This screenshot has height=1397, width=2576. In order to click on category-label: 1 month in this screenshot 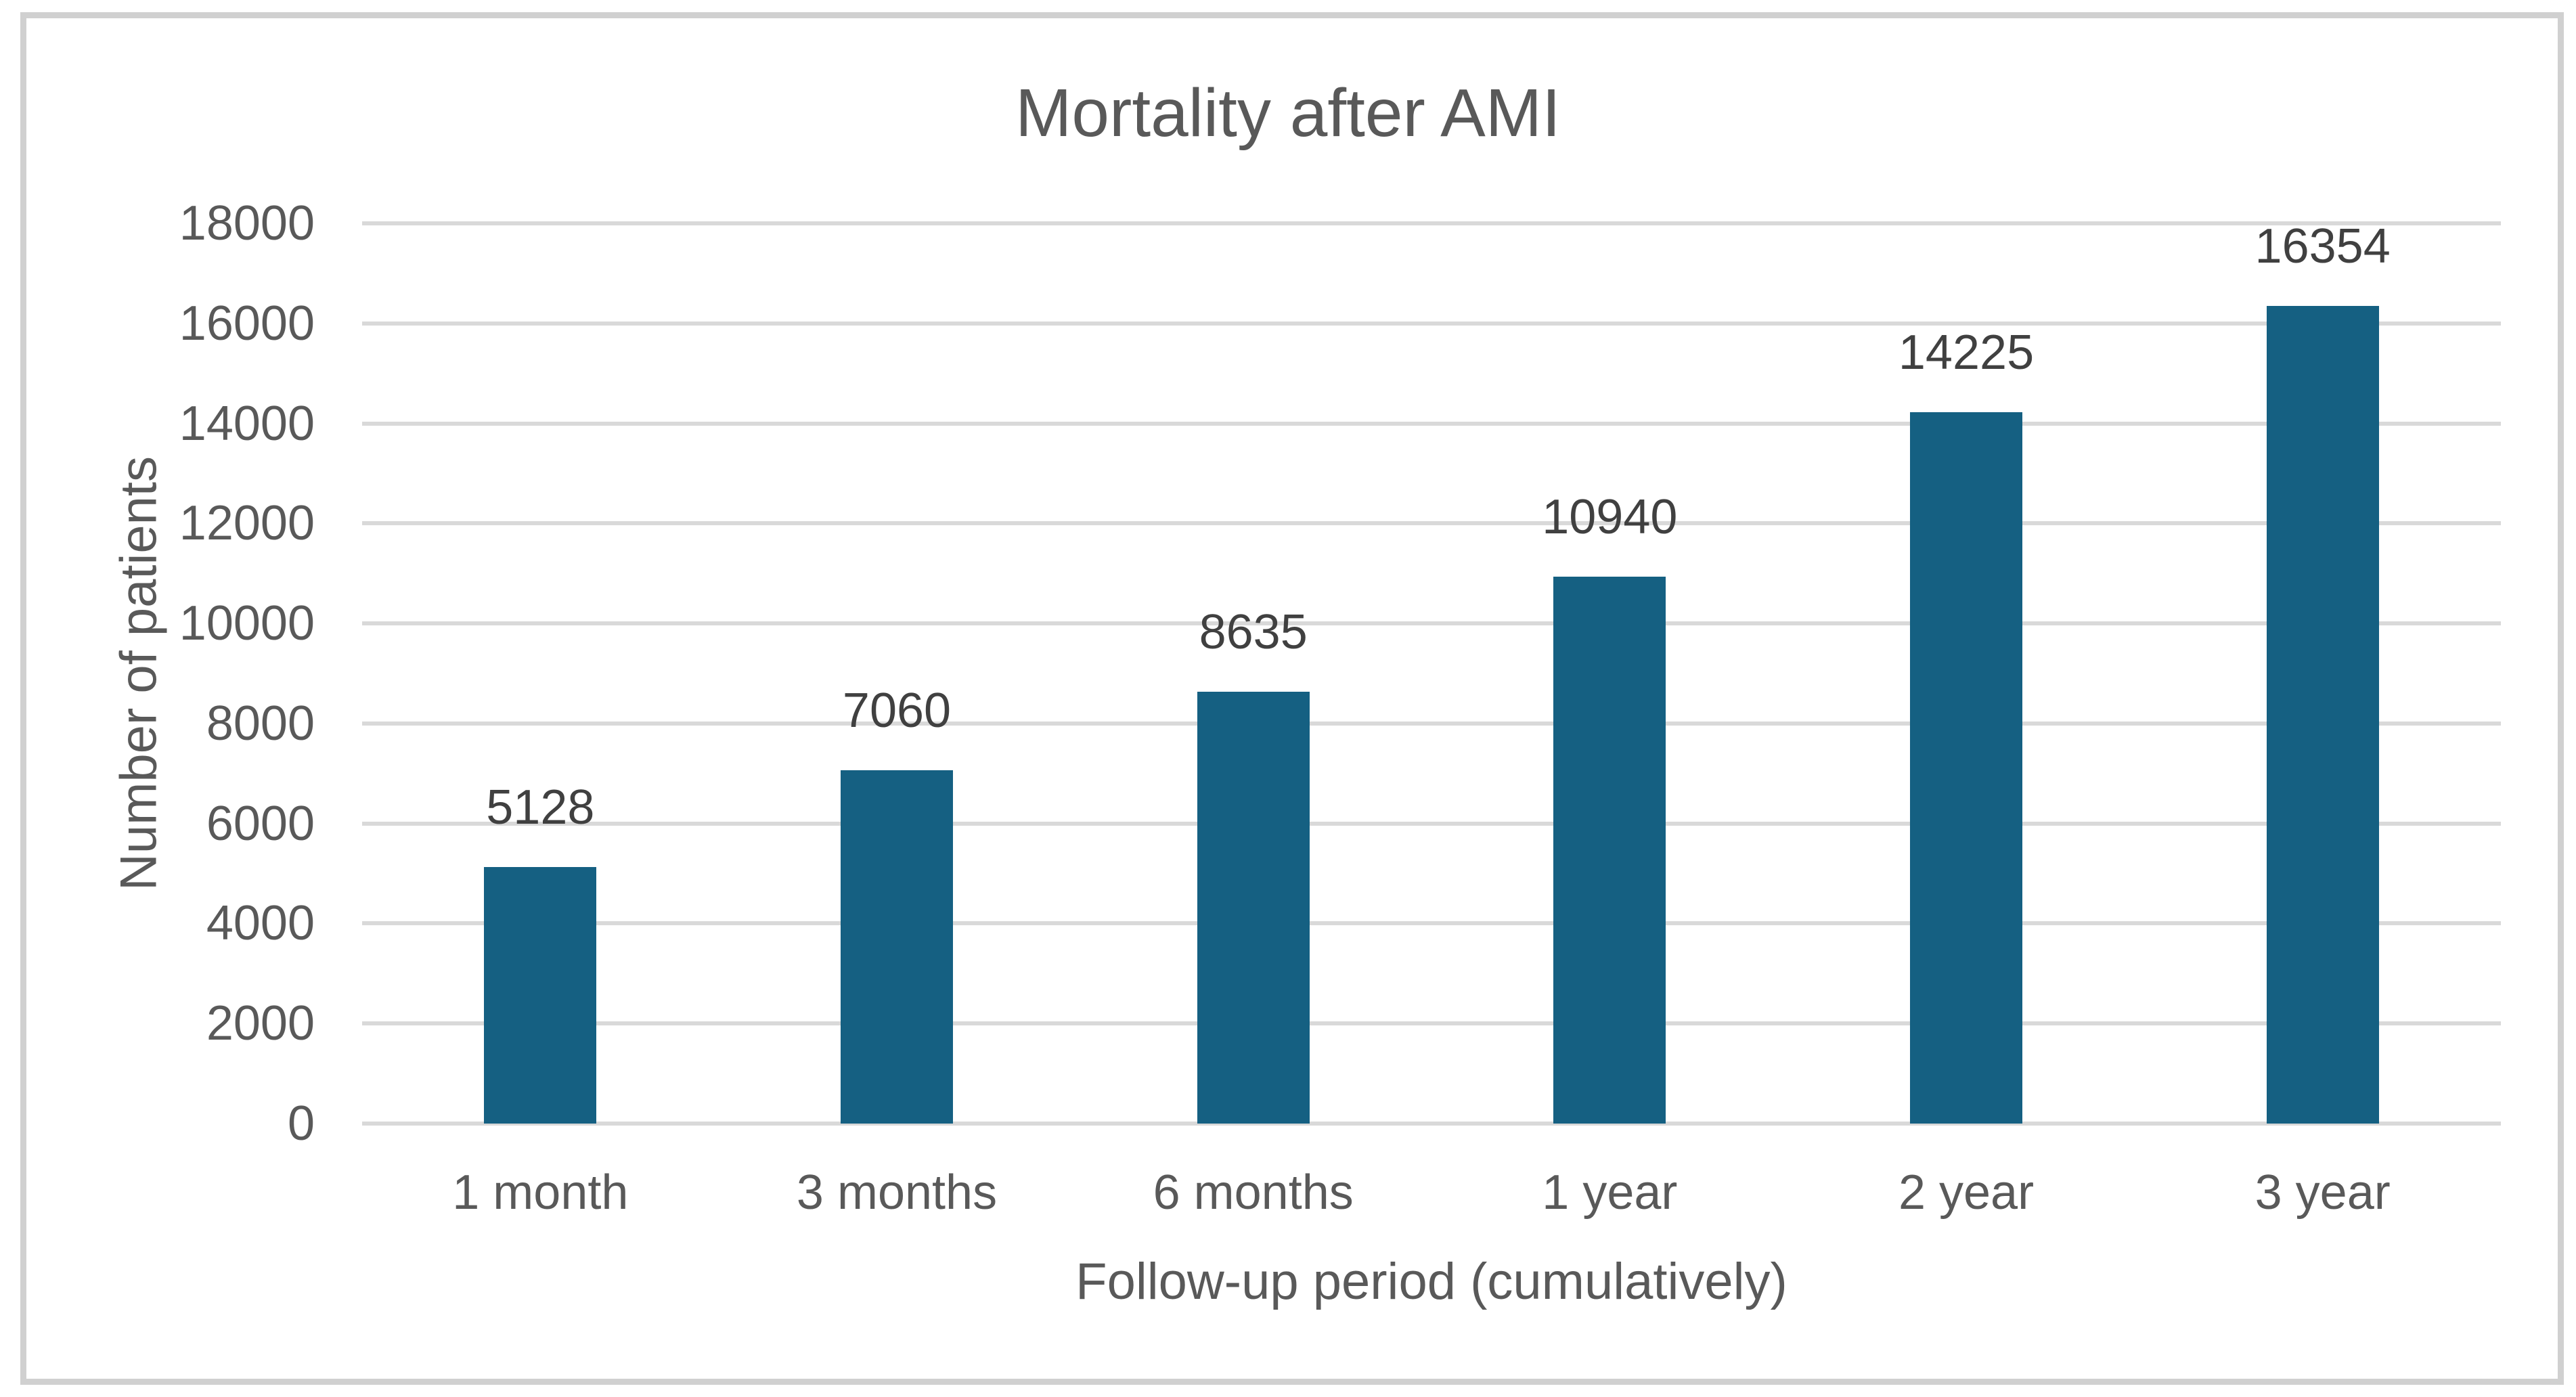, I will do `click(540, 1193)`.